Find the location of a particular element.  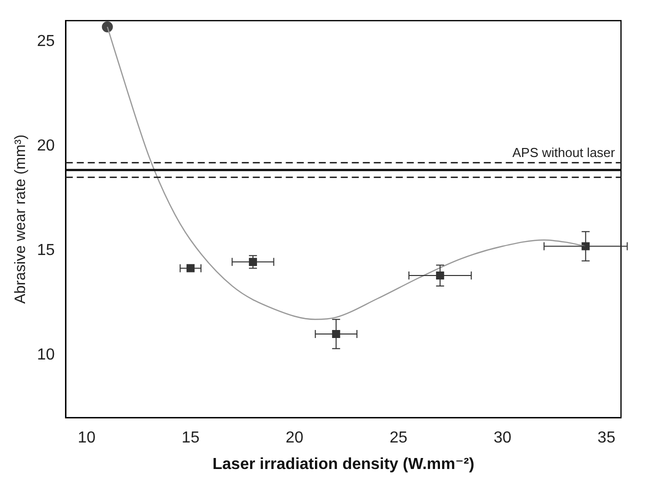

x-tick-label: 10 is located at coordinates (87, 438).